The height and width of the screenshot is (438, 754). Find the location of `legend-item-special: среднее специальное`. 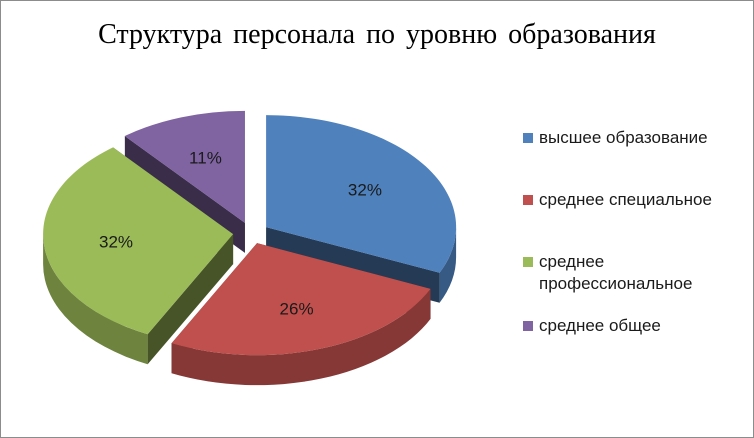

legend-item-special: среднее специальное is located at coordinates (635, 200).